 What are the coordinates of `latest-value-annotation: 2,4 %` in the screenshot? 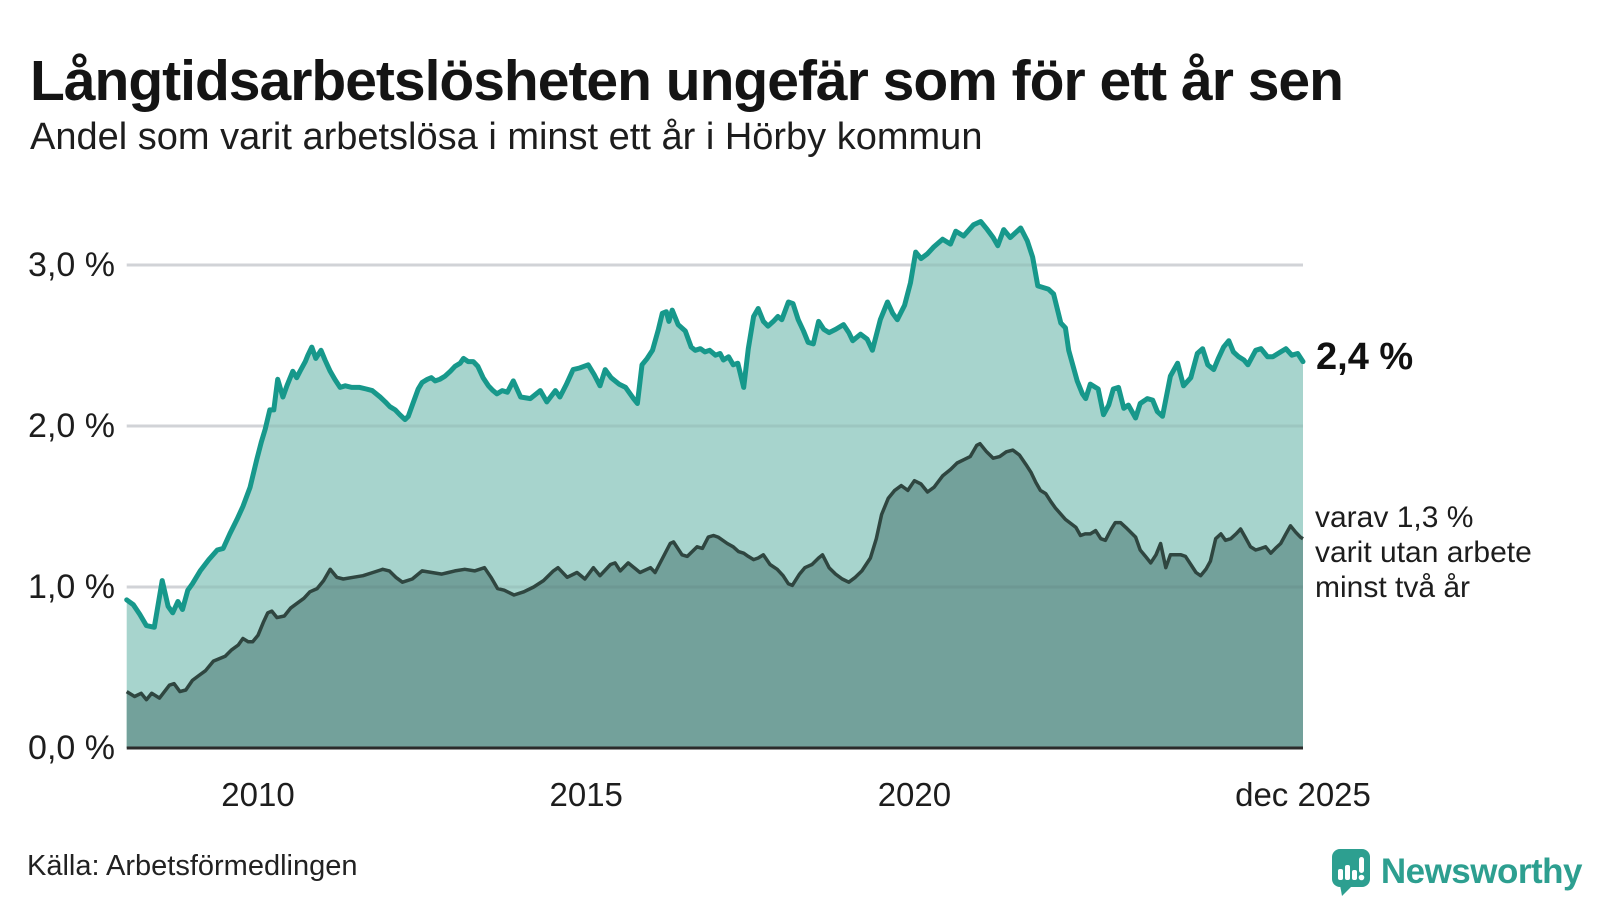 It's located at (1365, 357).